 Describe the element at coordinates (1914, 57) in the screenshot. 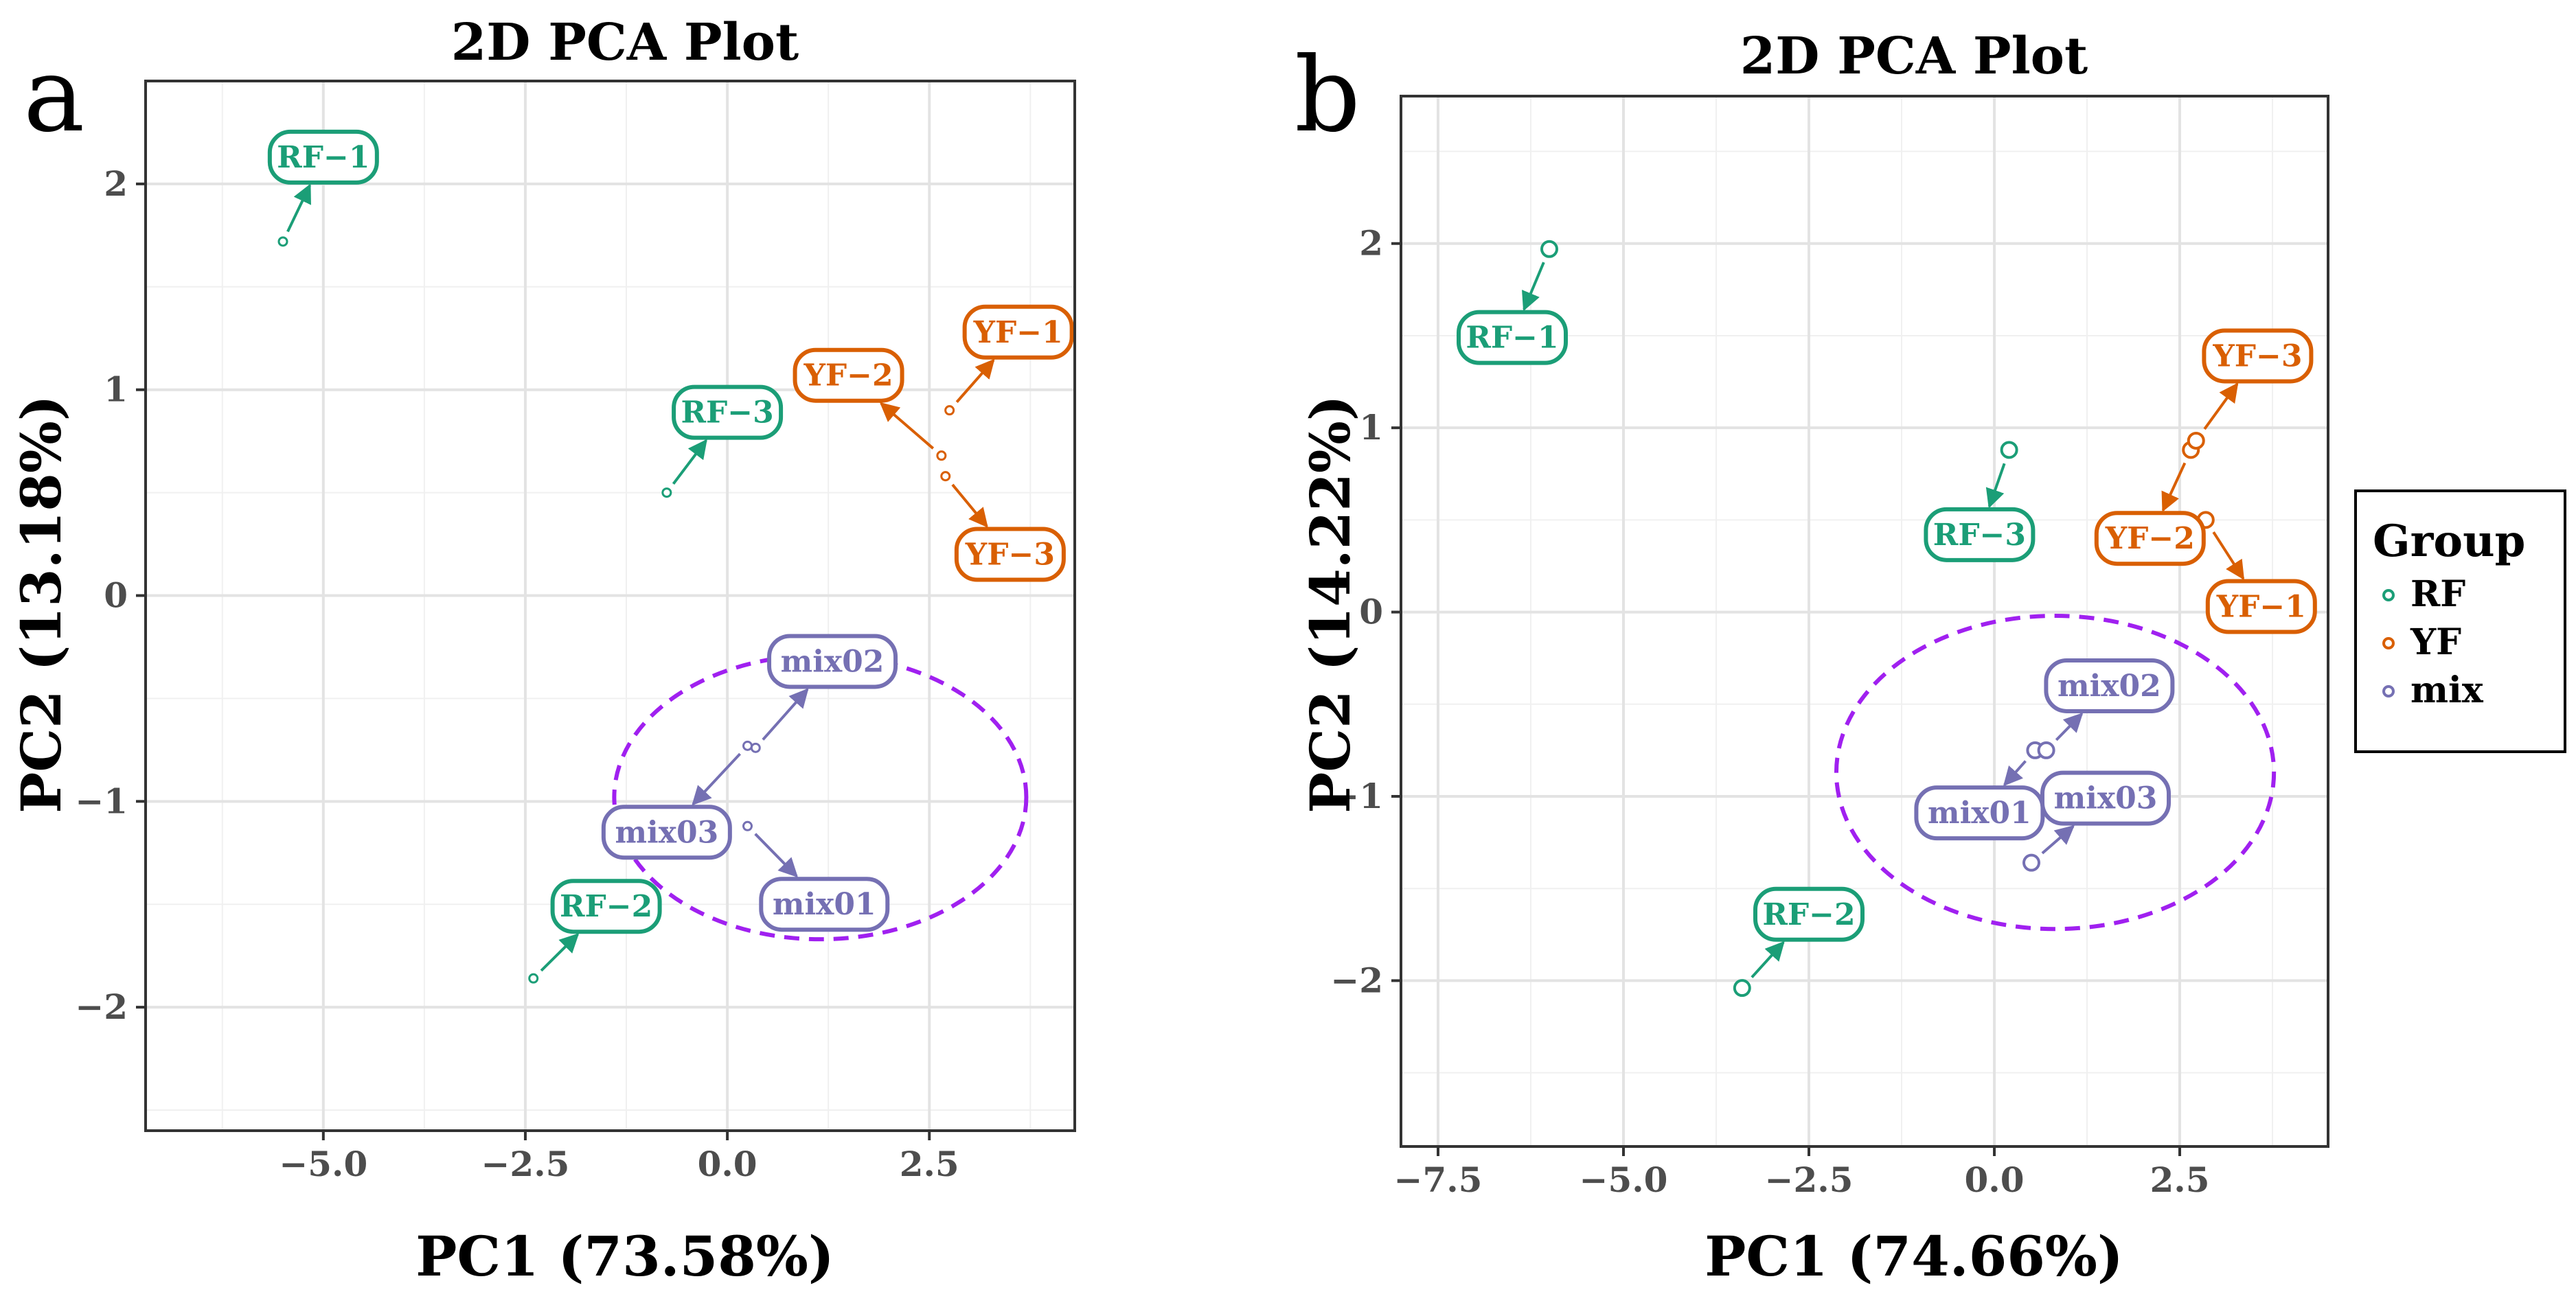

I see `panel-b-title: 2D PCA Plot` at that location.